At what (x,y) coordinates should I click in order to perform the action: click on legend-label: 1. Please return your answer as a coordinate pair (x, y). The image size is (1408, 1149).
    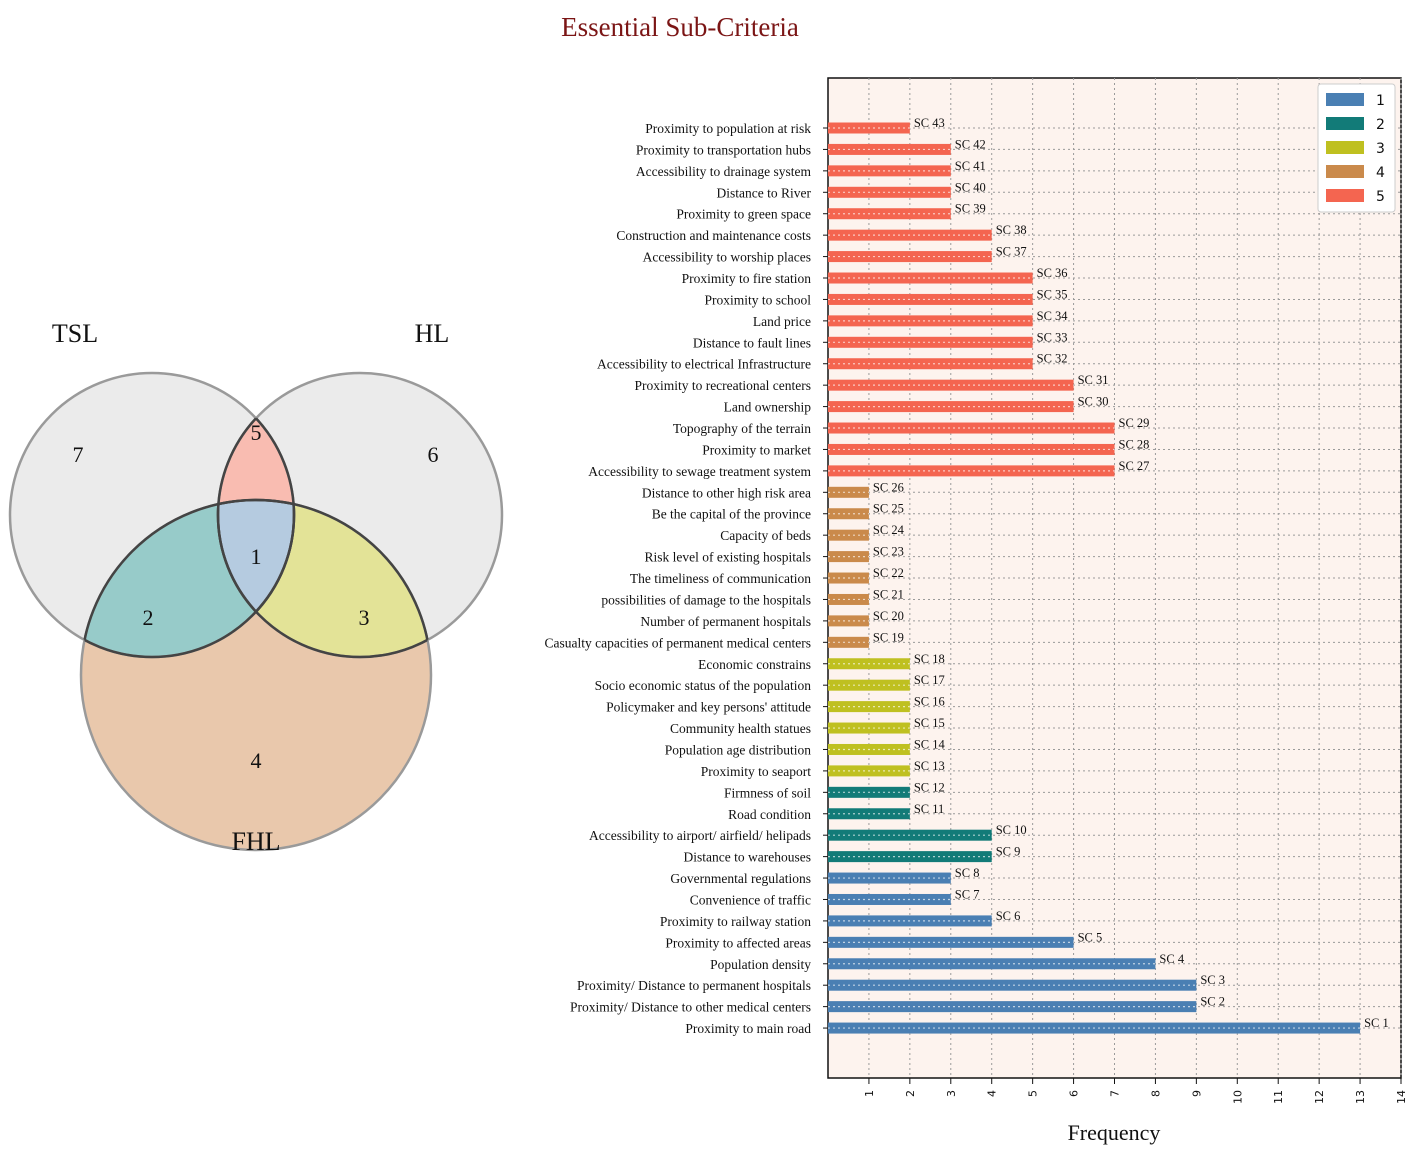
    Looking at the image, I should click on (1380, 101).